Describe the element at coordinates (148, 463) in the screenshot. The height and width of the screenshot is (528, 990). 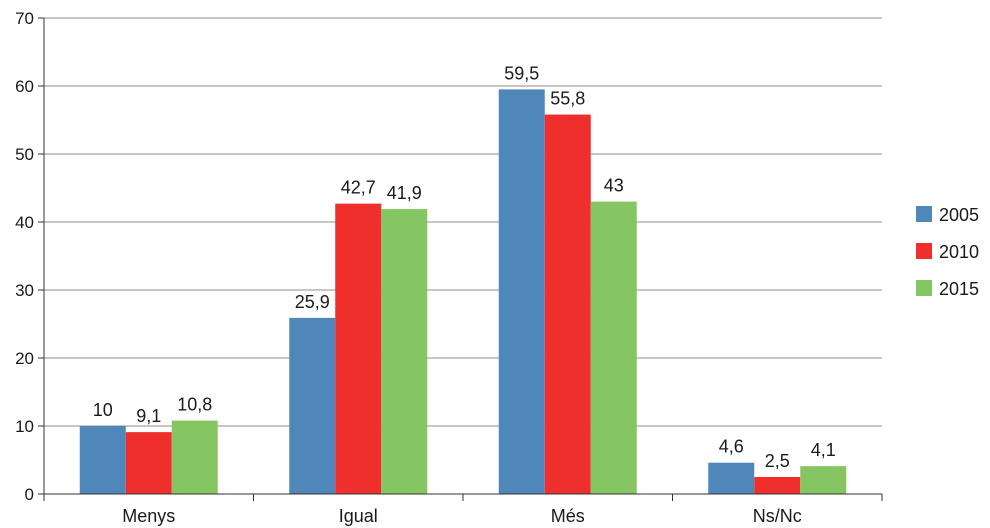
I see `bar-2010-menys` at that location.